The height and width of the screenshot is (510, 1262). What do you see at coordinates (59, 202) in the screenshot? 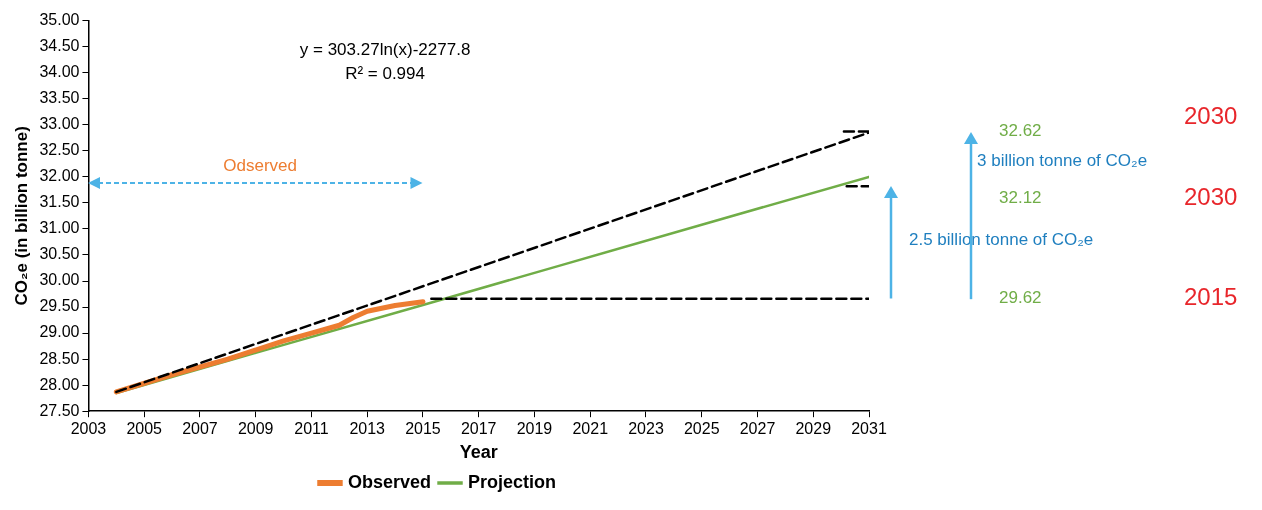
I see `y-tick-label: 31.50` at bounding box center [59, 202].